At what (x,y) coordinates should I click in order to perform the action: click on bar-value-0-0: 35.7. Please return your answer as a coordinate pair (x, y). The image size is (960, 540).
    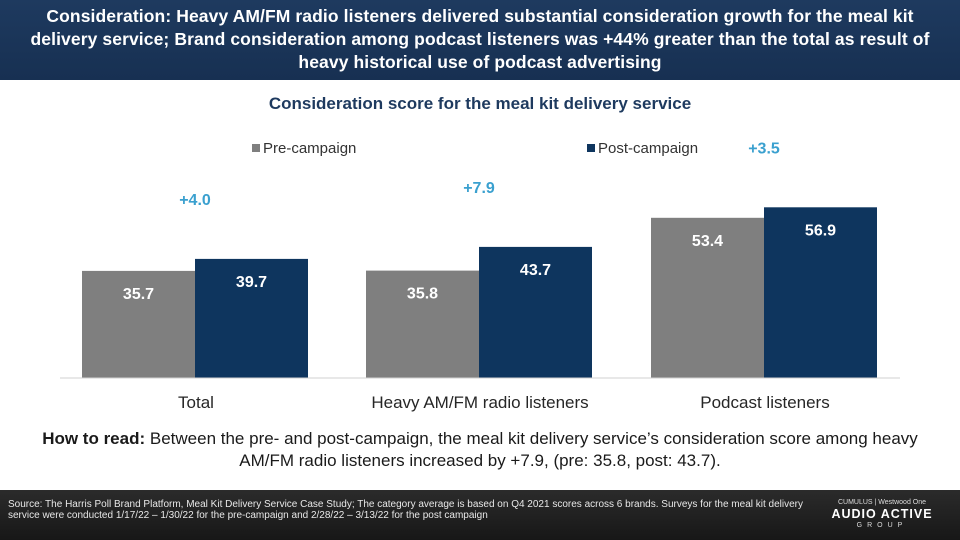
    Looking at the image, I should click on (138, 294).